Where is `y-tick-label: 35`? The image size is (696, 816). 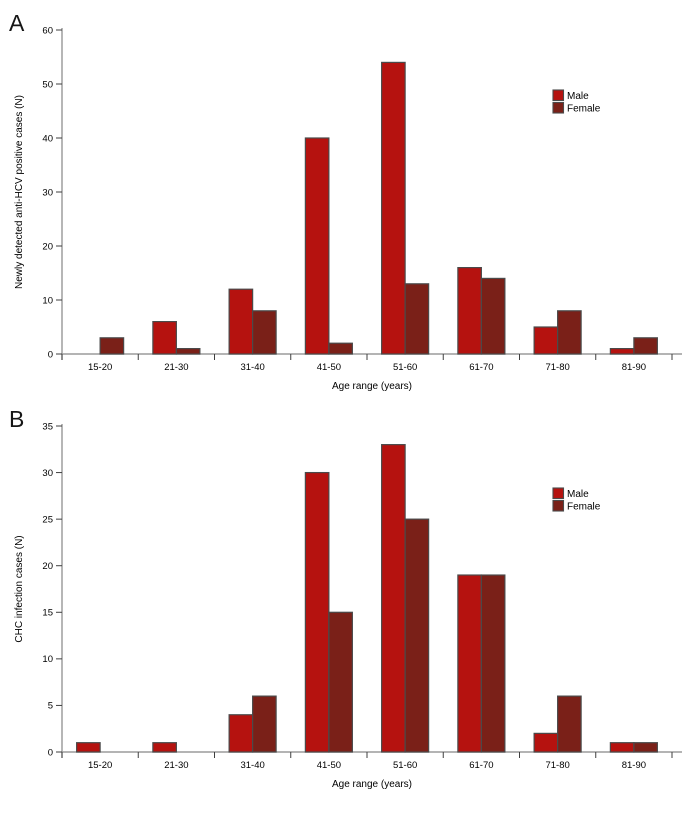 y-tick-label: 35 is located at coordinates (47, 426).